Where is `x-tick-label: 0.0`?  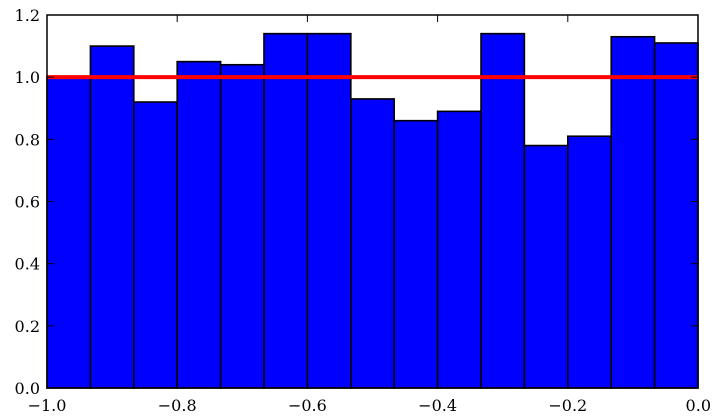 x-tick-label: 0.0 is located at coordinates (698, 405).